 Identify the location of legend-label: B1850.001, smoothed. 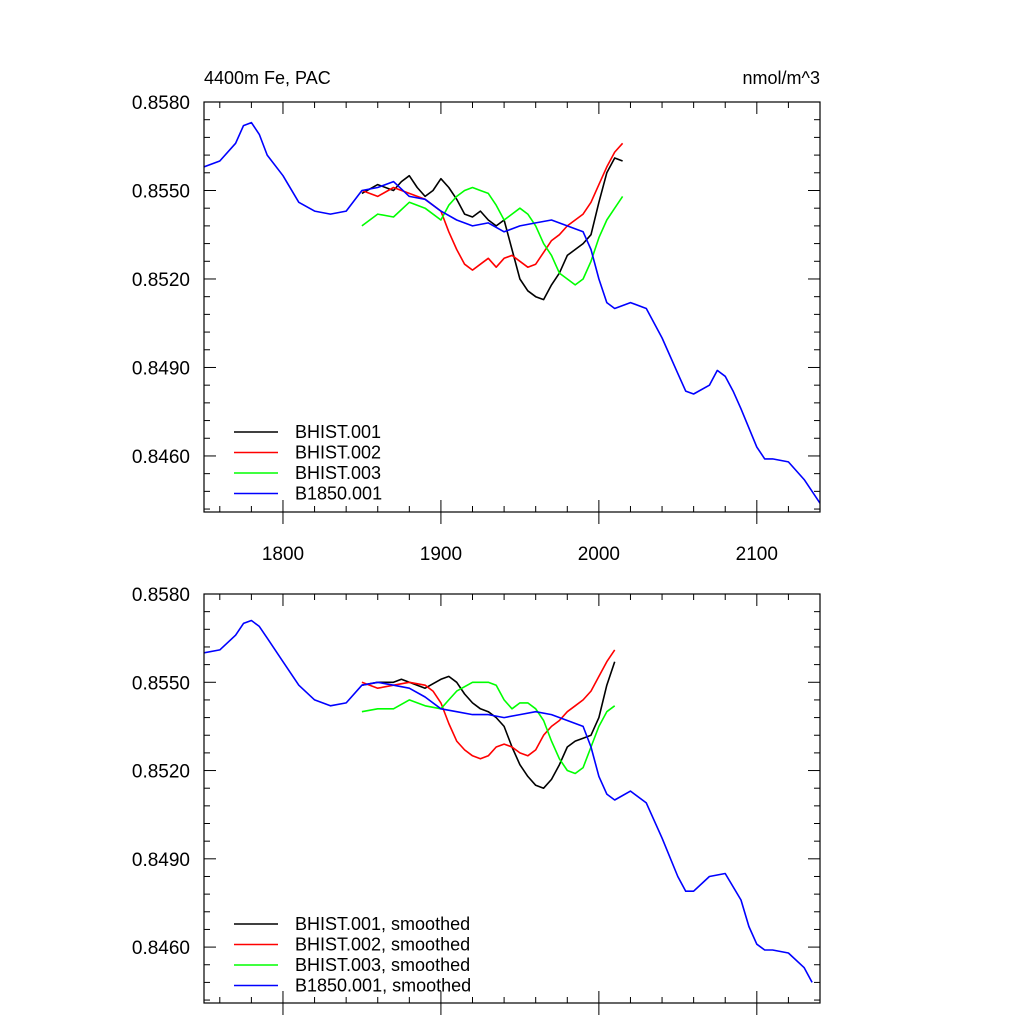
(383, 986).